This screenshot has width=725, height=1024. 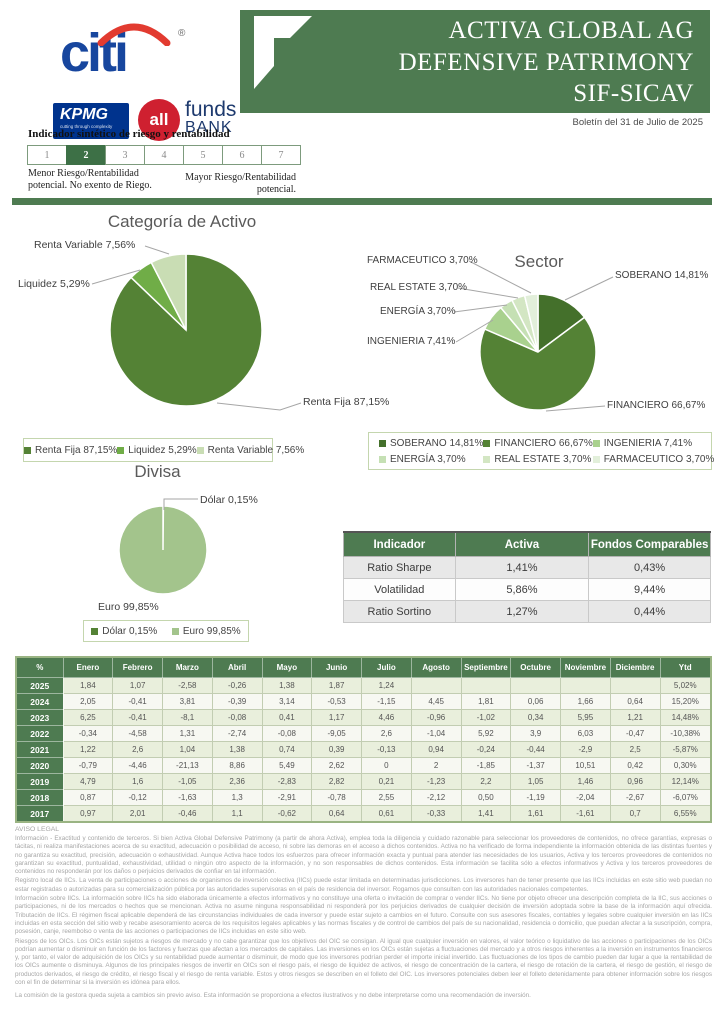 What do you see at coordinates (635, 717) in the screenshot?
I see `monthly-value-cell: 1,21` at bounding box center [635, 717].